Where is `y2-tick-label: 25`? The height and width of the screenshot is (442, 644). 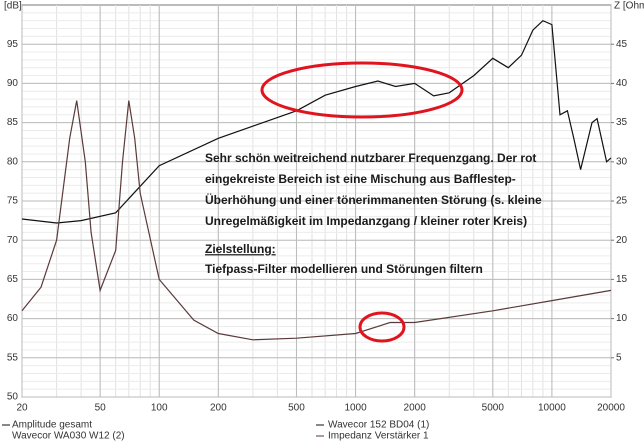 y2-tick-label: 25 is located at coordinates (622, 201).